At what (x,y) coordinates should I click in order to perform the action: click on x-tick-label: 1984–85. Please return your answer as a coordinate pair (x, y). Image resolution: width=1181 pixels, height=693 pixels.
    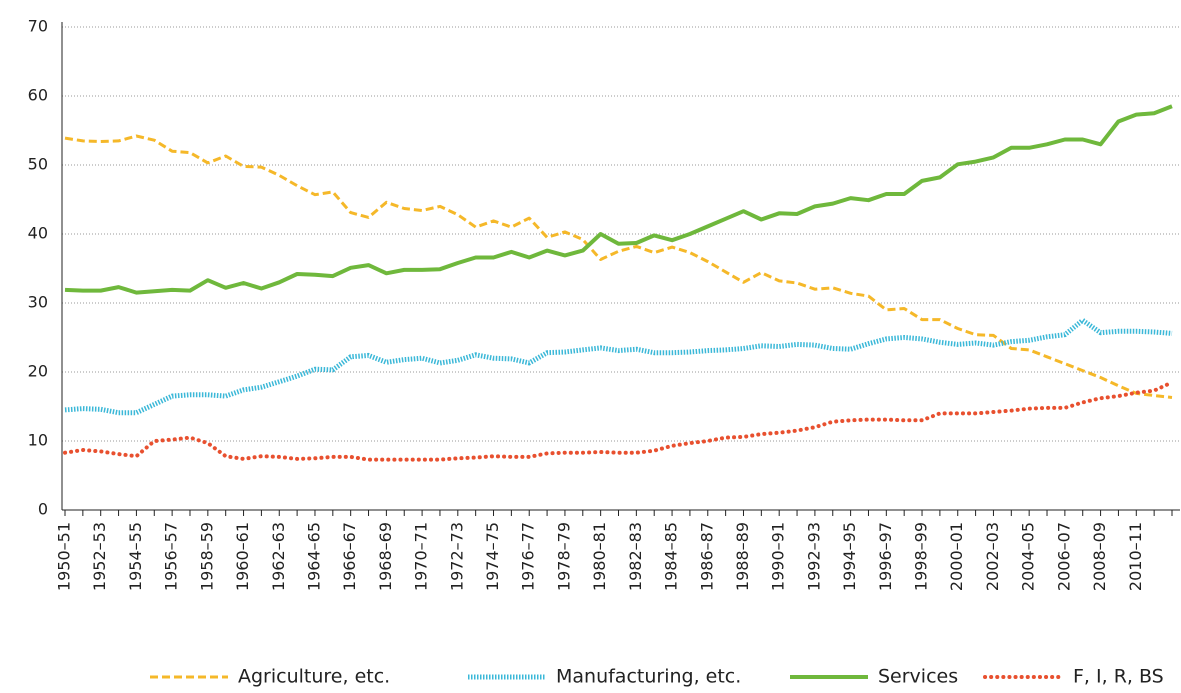
    Looking at the image, I should click on (671, 556).